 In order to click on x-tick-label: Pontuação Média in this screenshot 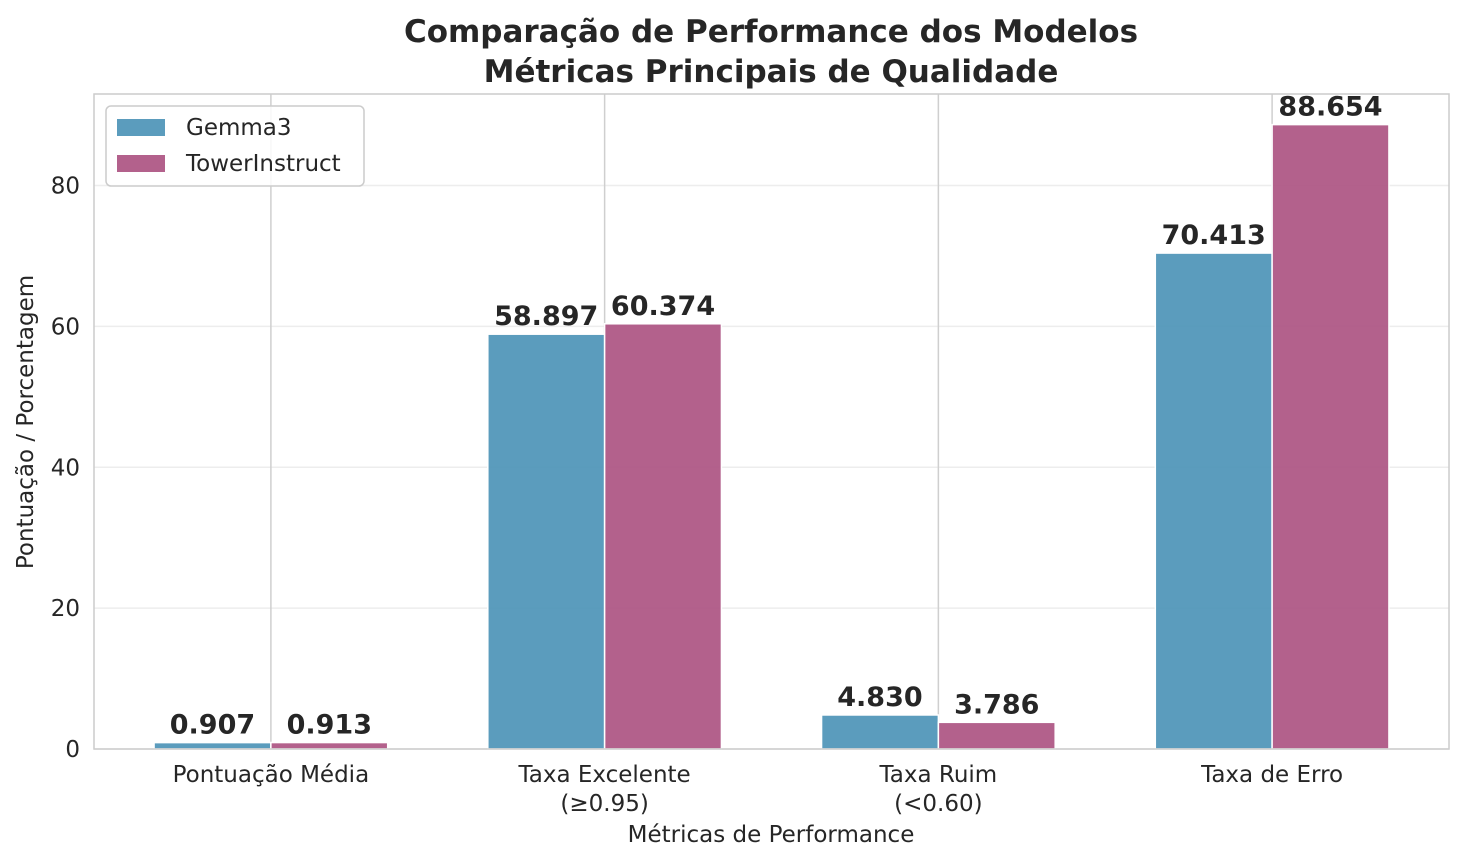, I will do `click(271, 775)`.